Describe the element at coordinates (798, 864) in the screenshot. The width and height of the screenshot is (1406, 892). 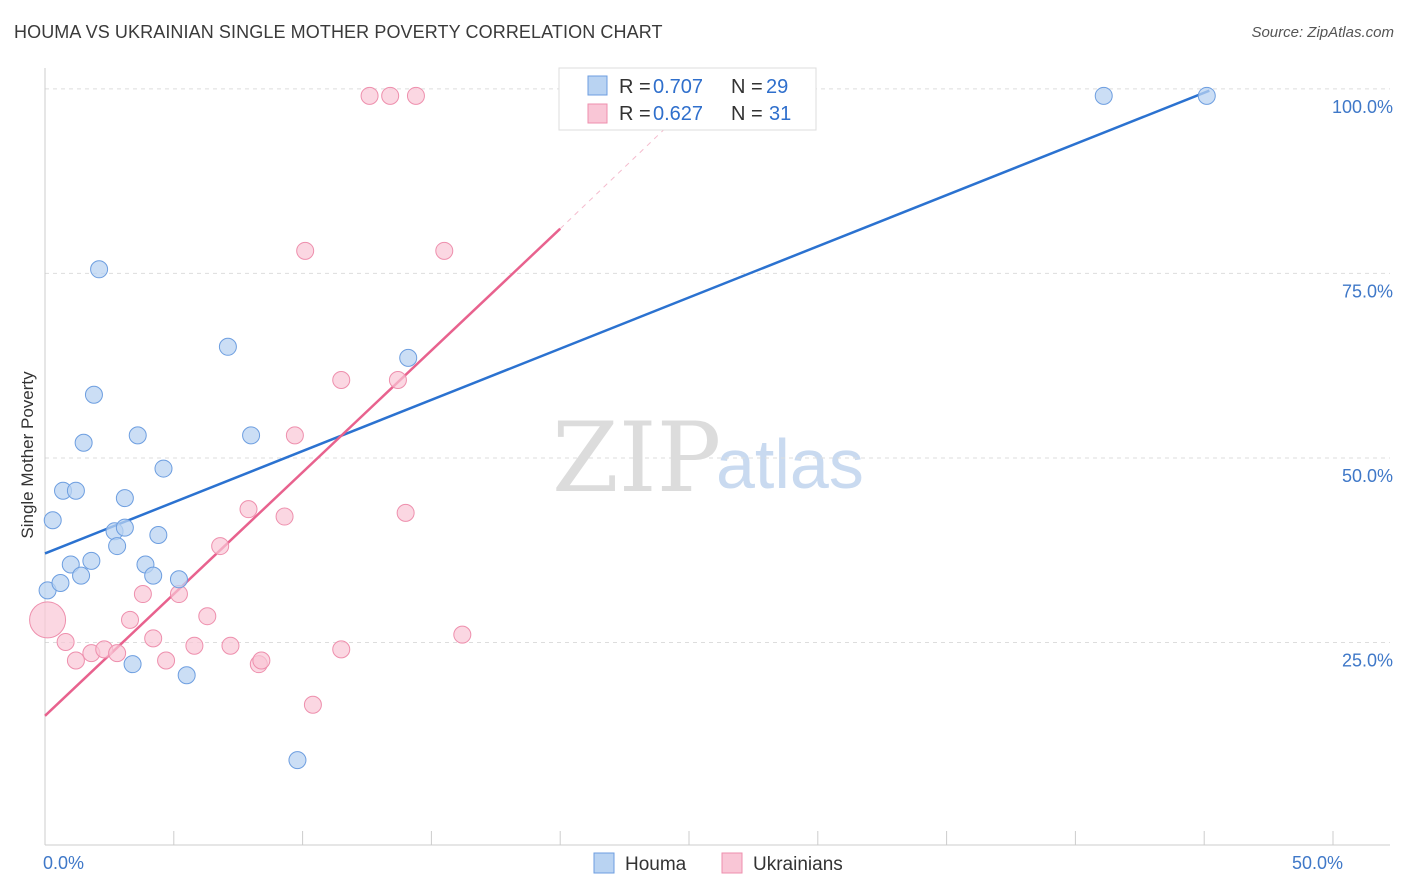
I see `bottom-legend-ukr-label: Ukrainians` at that location.